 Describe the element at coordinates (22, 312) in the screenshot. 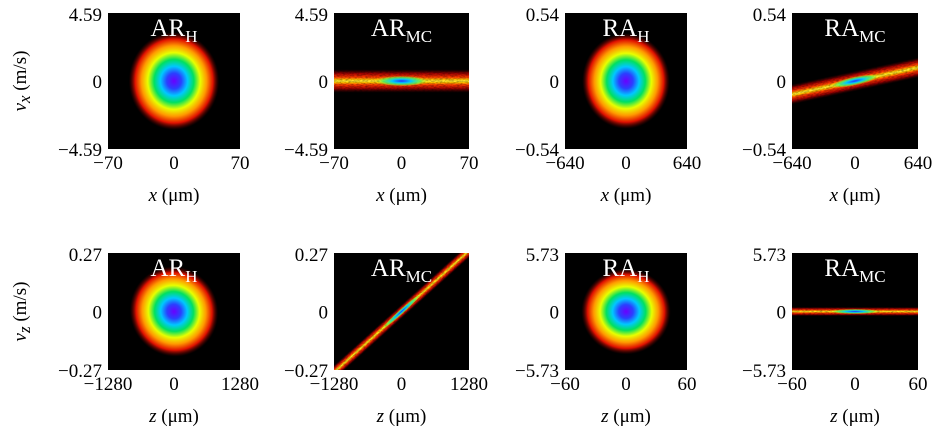

I see `y-axis-label: vz (m/s)` at that location.